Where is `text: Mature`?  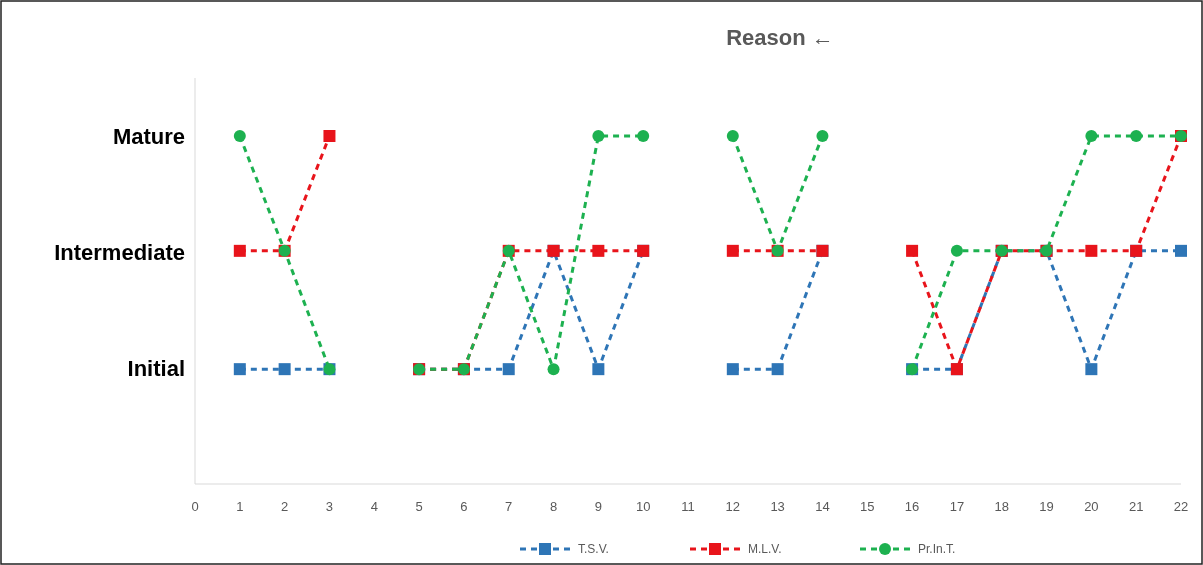
text: Mature is located at coordinates (148, 136).